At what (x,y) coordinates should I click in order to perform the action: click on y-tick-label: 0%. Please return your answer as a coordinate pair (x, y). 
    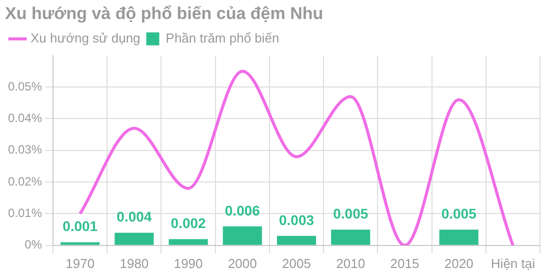
    Looking at the image, I should click on (33, 245).